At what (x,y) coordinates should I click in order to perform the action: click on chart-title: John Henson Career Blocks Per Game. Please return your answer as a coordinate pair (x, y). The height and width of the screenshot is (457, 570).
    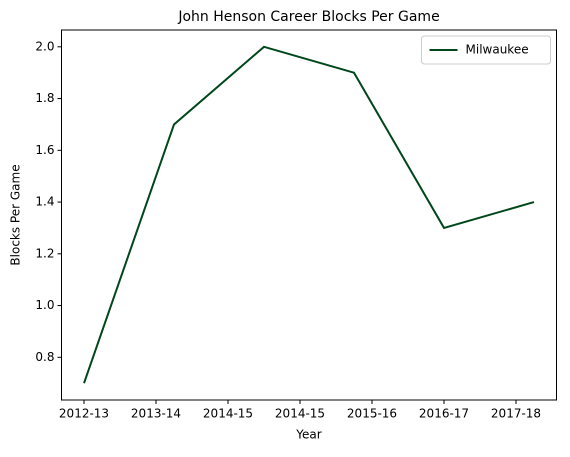
    Looking at the image, I should click on (308, 17).